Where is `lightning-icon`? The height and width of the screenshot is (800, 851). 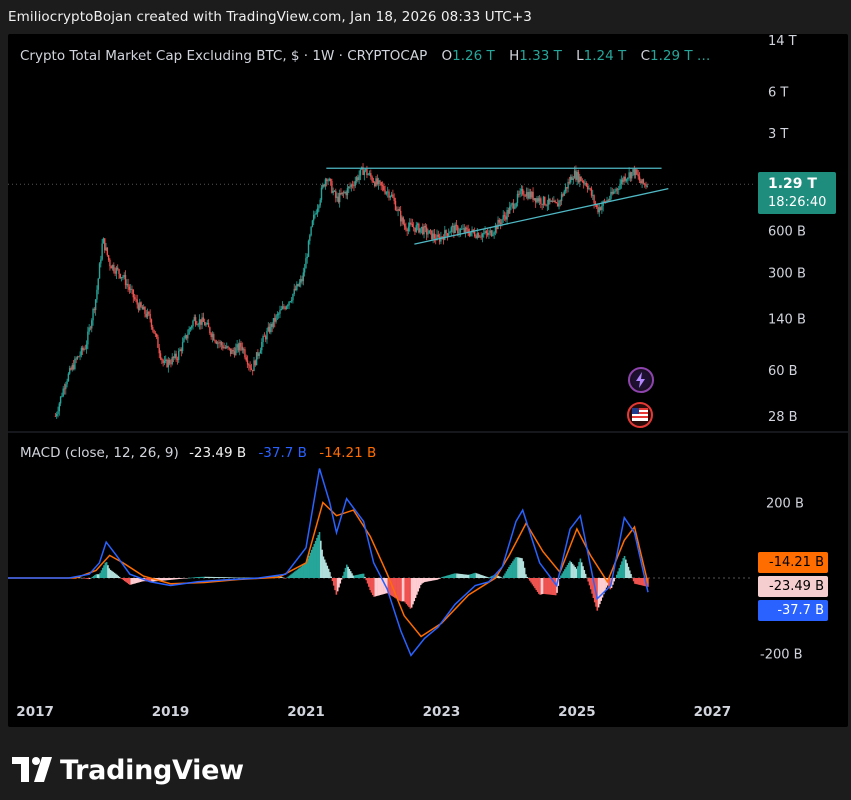
lightning-icon is located at coordinates (641, 380).